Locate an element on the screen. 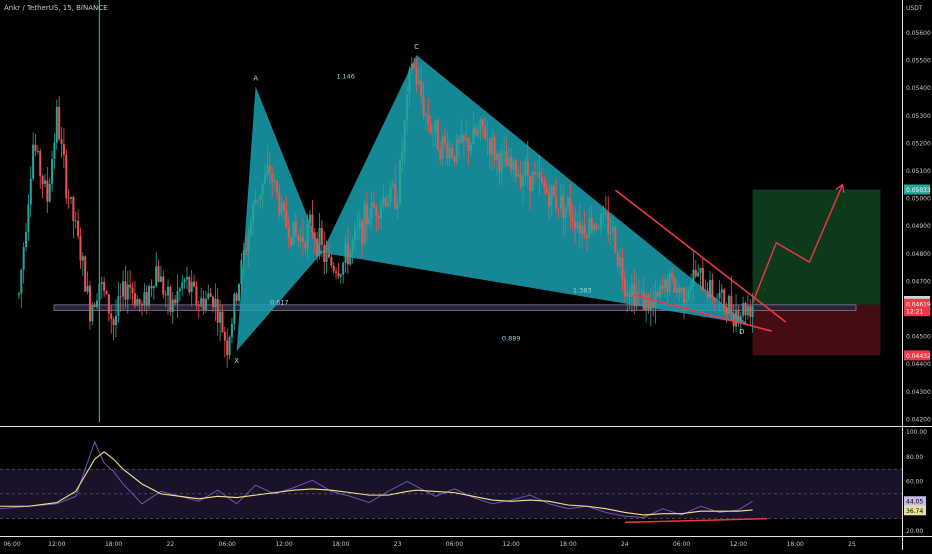  price-tick-label: 0.04700 is located at coordinates (918, 281).